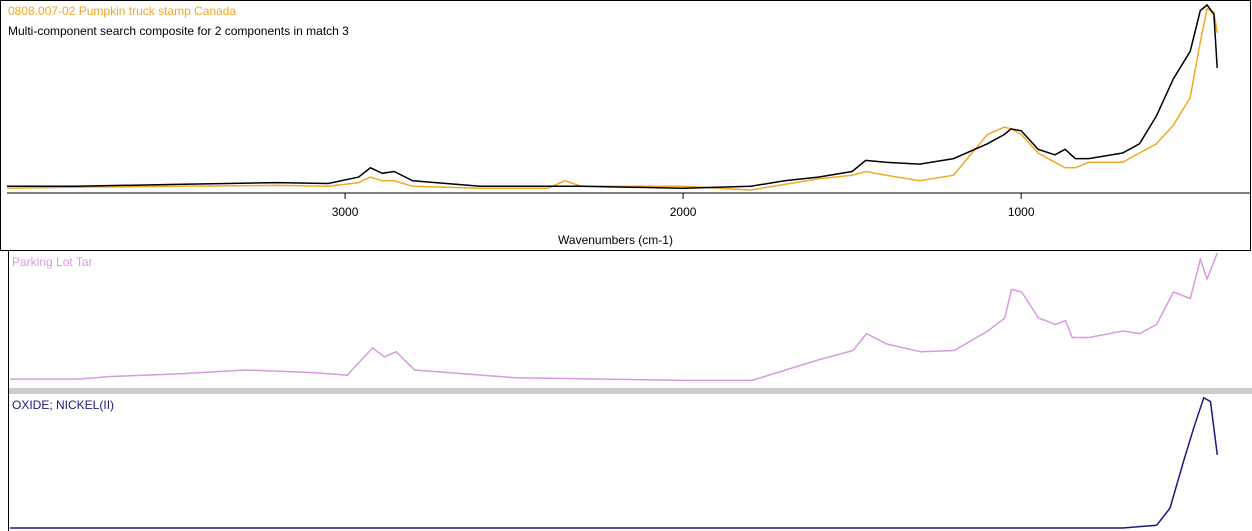  What do you see at coordinates (345, 212) in the screenshot?
I see `x-tick-label: 3000` at bounding box center [345, 212].